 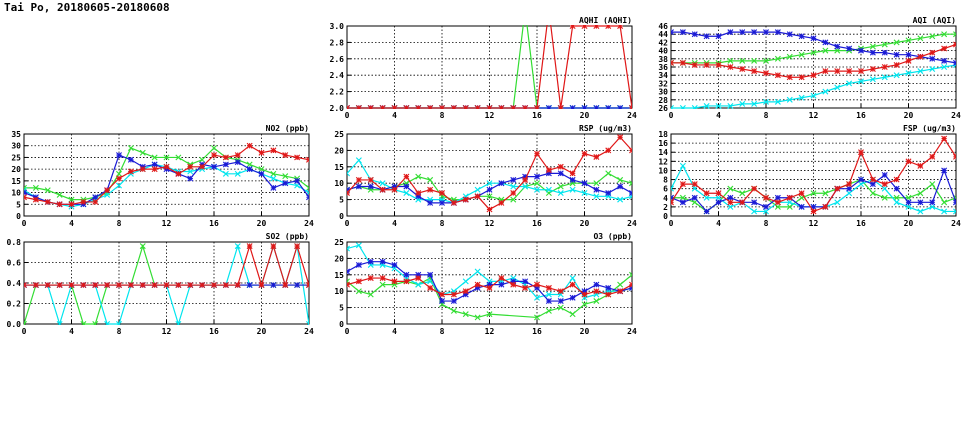 What do you see at coordinates (663, 152) in the screenshot?
I see `fsp-ytick-label: 14` at bounding box center [663, 152].